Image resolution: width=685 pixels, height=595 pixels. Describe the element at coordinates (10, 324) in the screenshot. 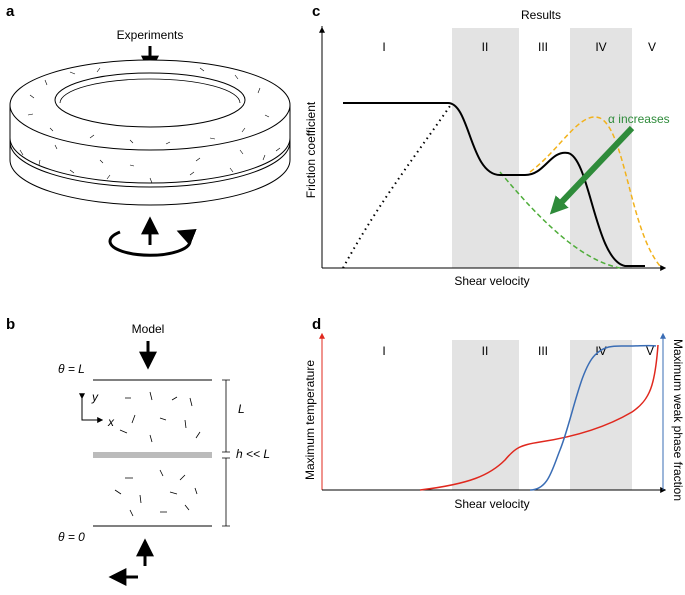

I see `panel-letter: b` at that location.